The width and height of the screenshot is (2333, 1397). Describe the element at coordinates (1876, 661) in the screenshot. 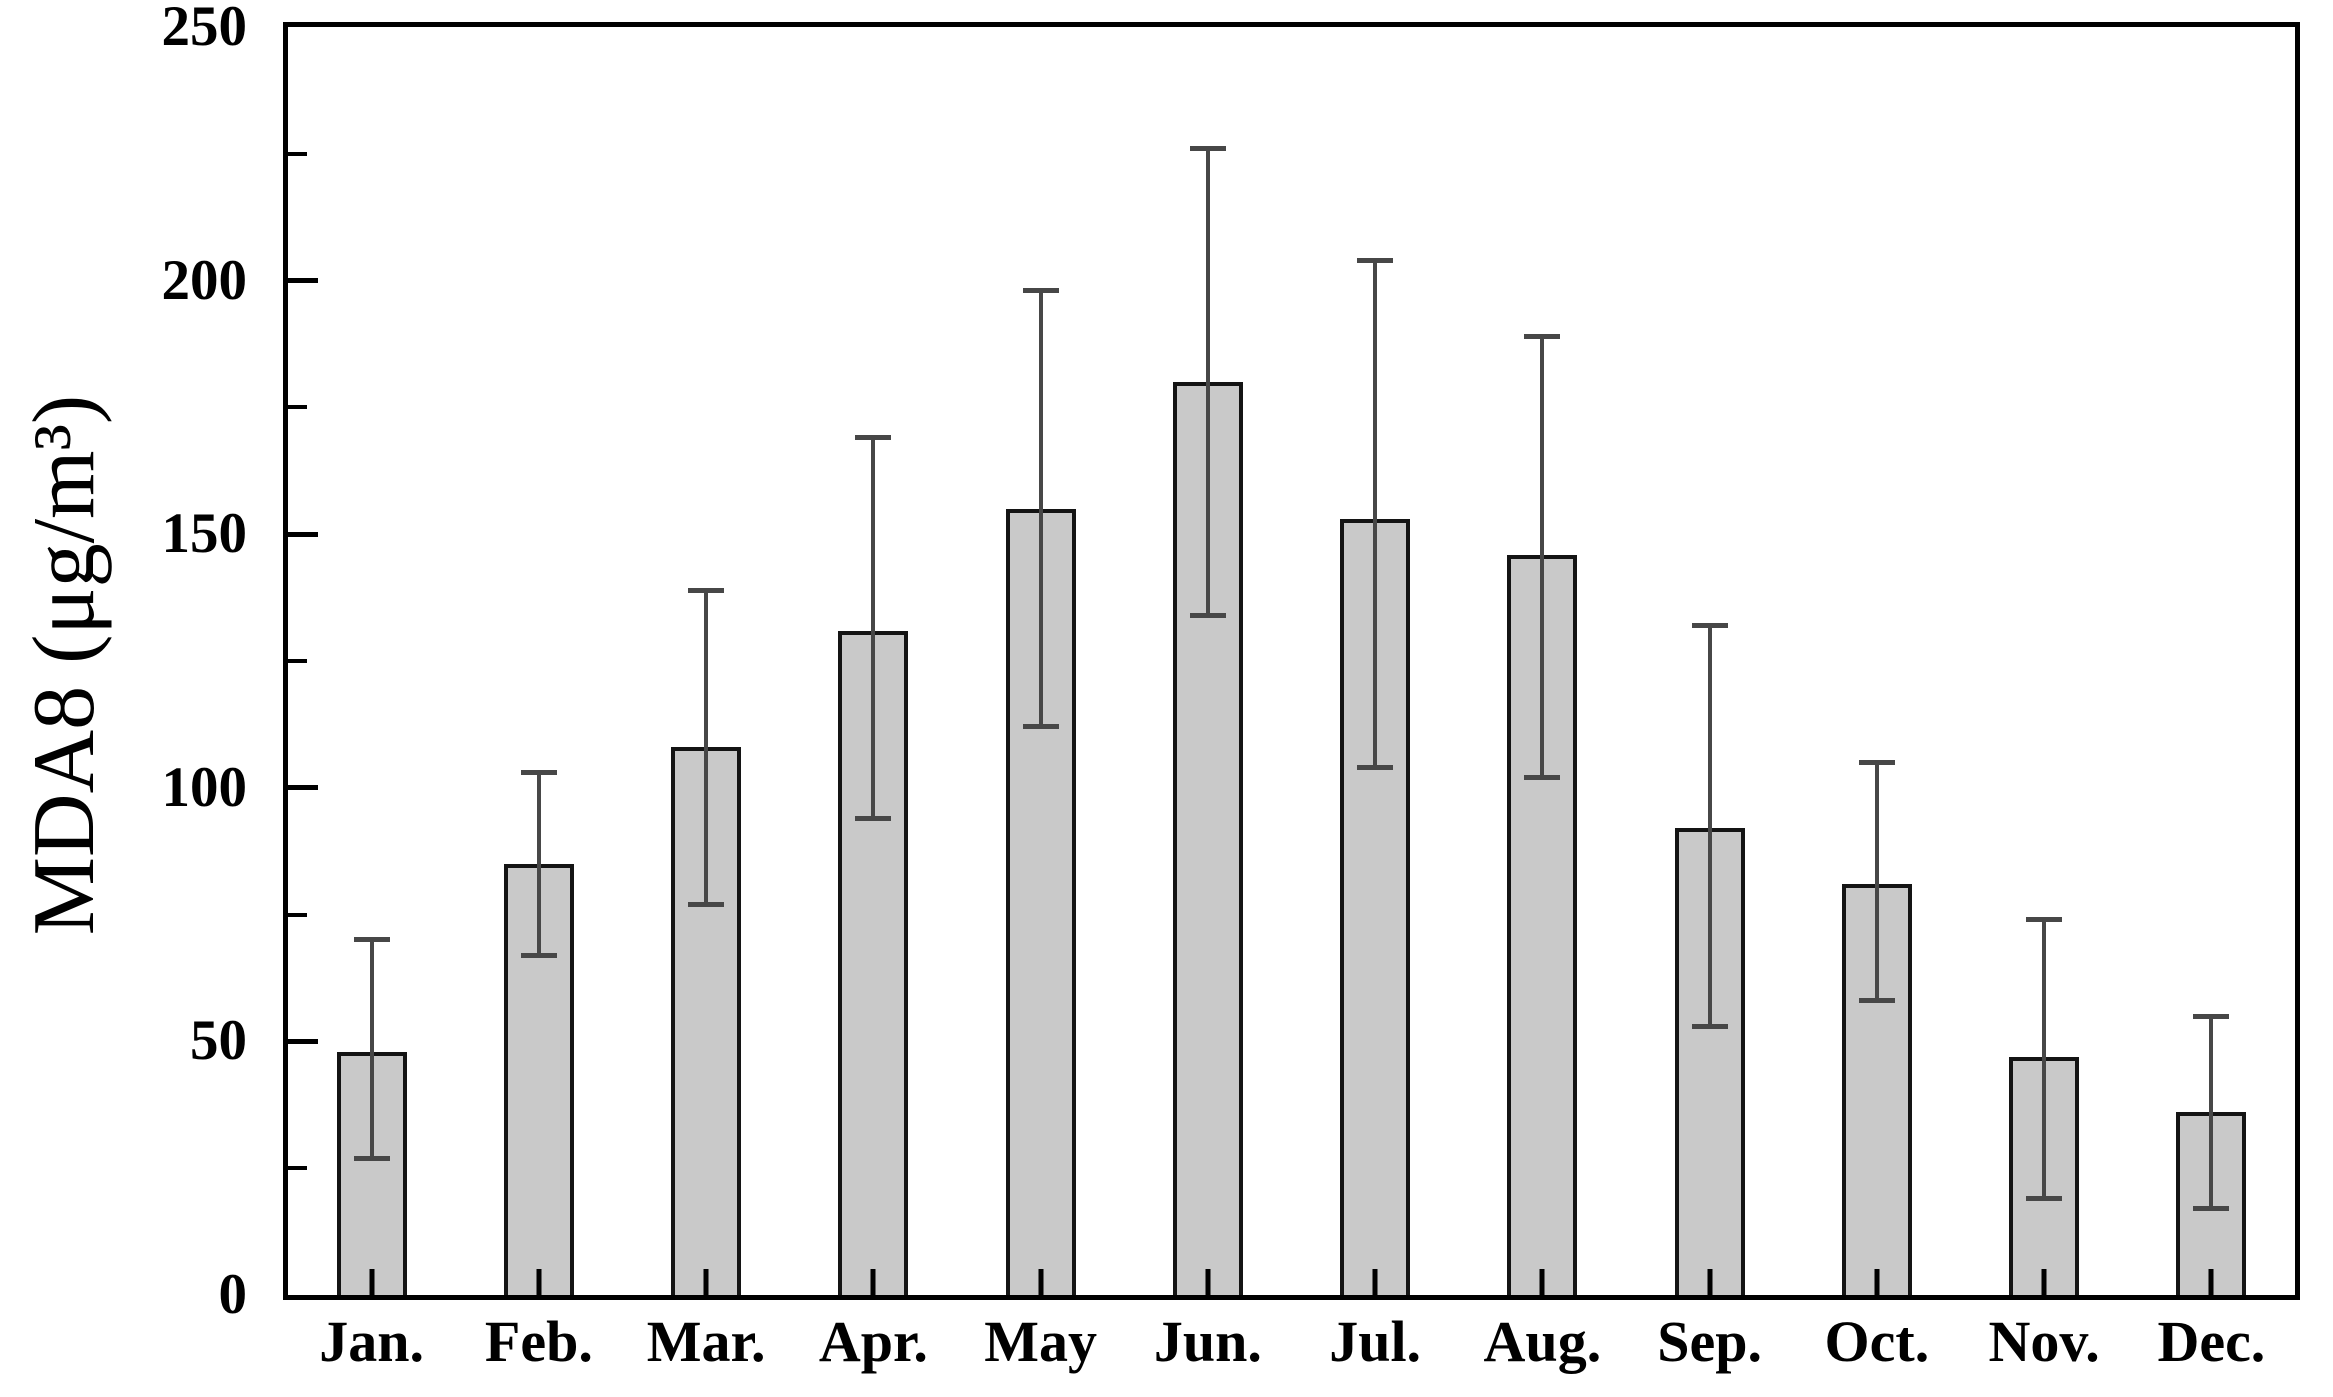

I see `bar-slot-oct` at that location.